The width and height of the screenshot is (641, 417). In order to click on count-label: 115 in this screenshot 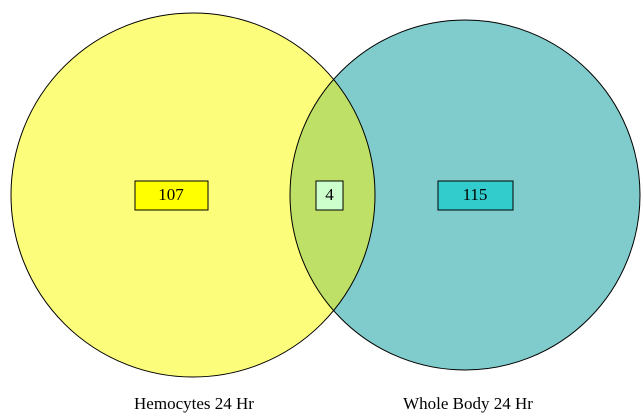, I will do `click(475, 194)`.